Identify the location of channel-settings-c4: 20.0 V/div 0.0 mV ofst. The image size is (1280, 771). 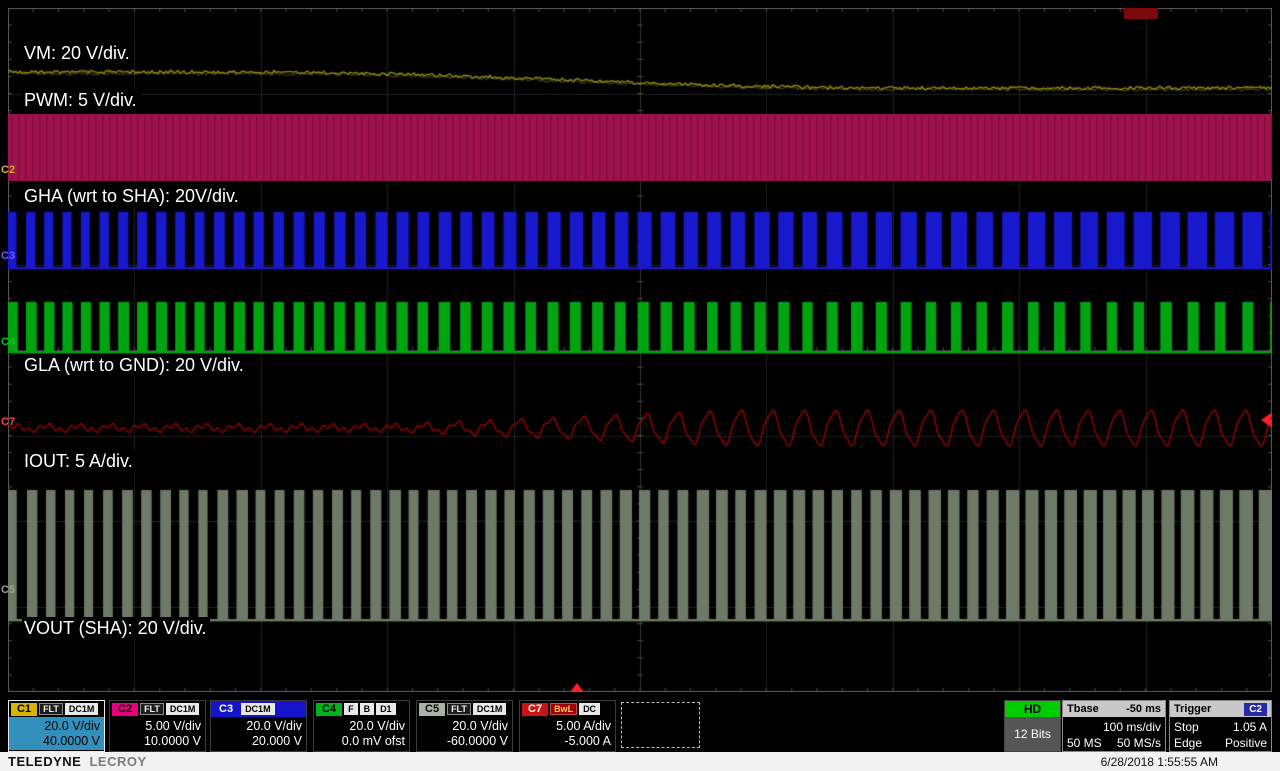
(361, 733).